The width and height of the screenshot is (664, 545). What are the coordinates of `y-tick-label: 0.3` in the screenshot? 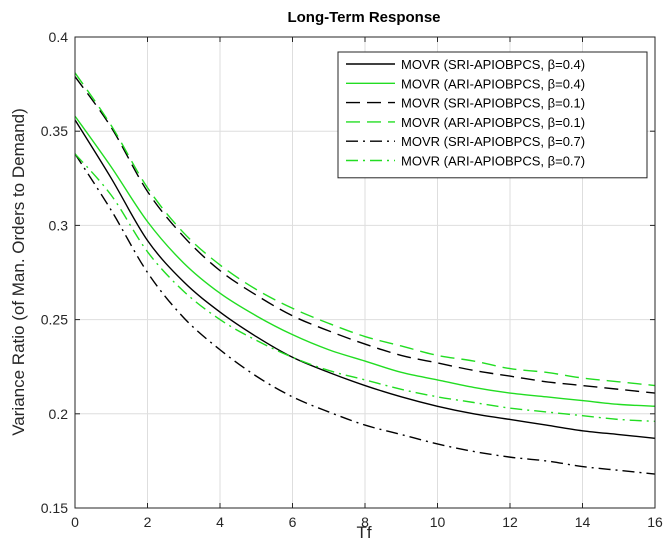 It's located at (59, 225).